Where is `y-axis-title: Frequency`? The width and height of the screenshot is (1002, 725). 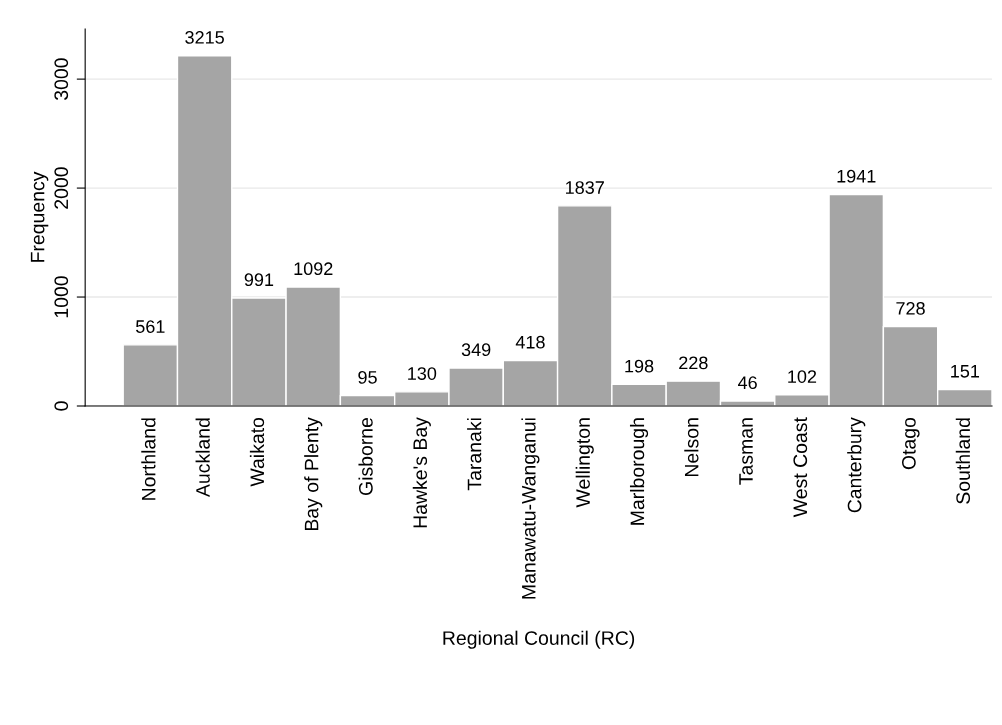 y-axis-title: Frequency is located at coordinates (39, 216).